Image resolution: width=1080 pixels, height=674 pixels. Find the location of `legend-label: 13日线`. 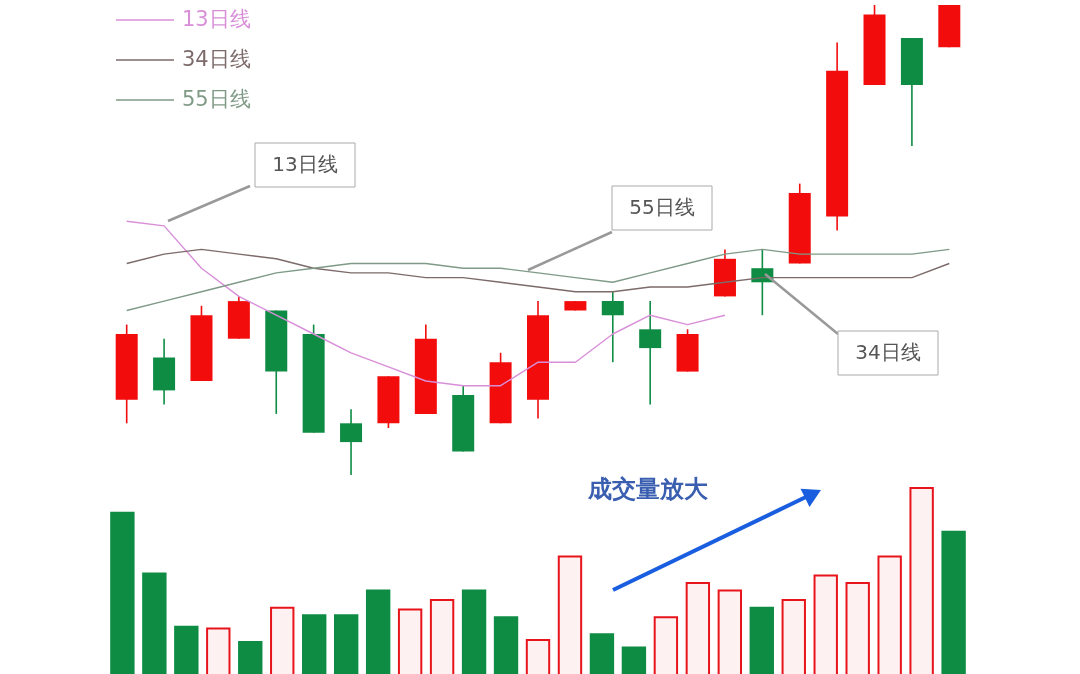

legend-label: 13日线 is located at coordinates (216, 19).